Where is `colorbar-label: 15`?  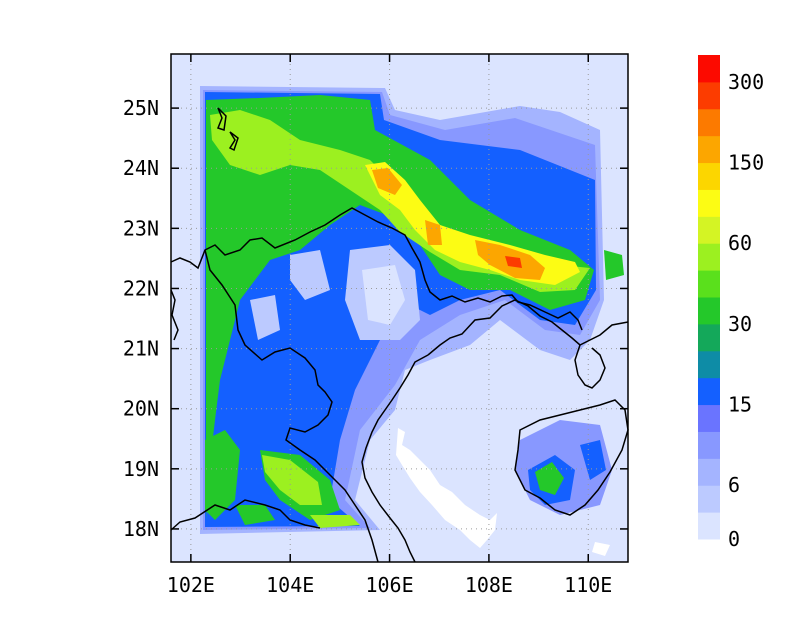 colorbar-label: 15 is located at coordinates (740, 405).